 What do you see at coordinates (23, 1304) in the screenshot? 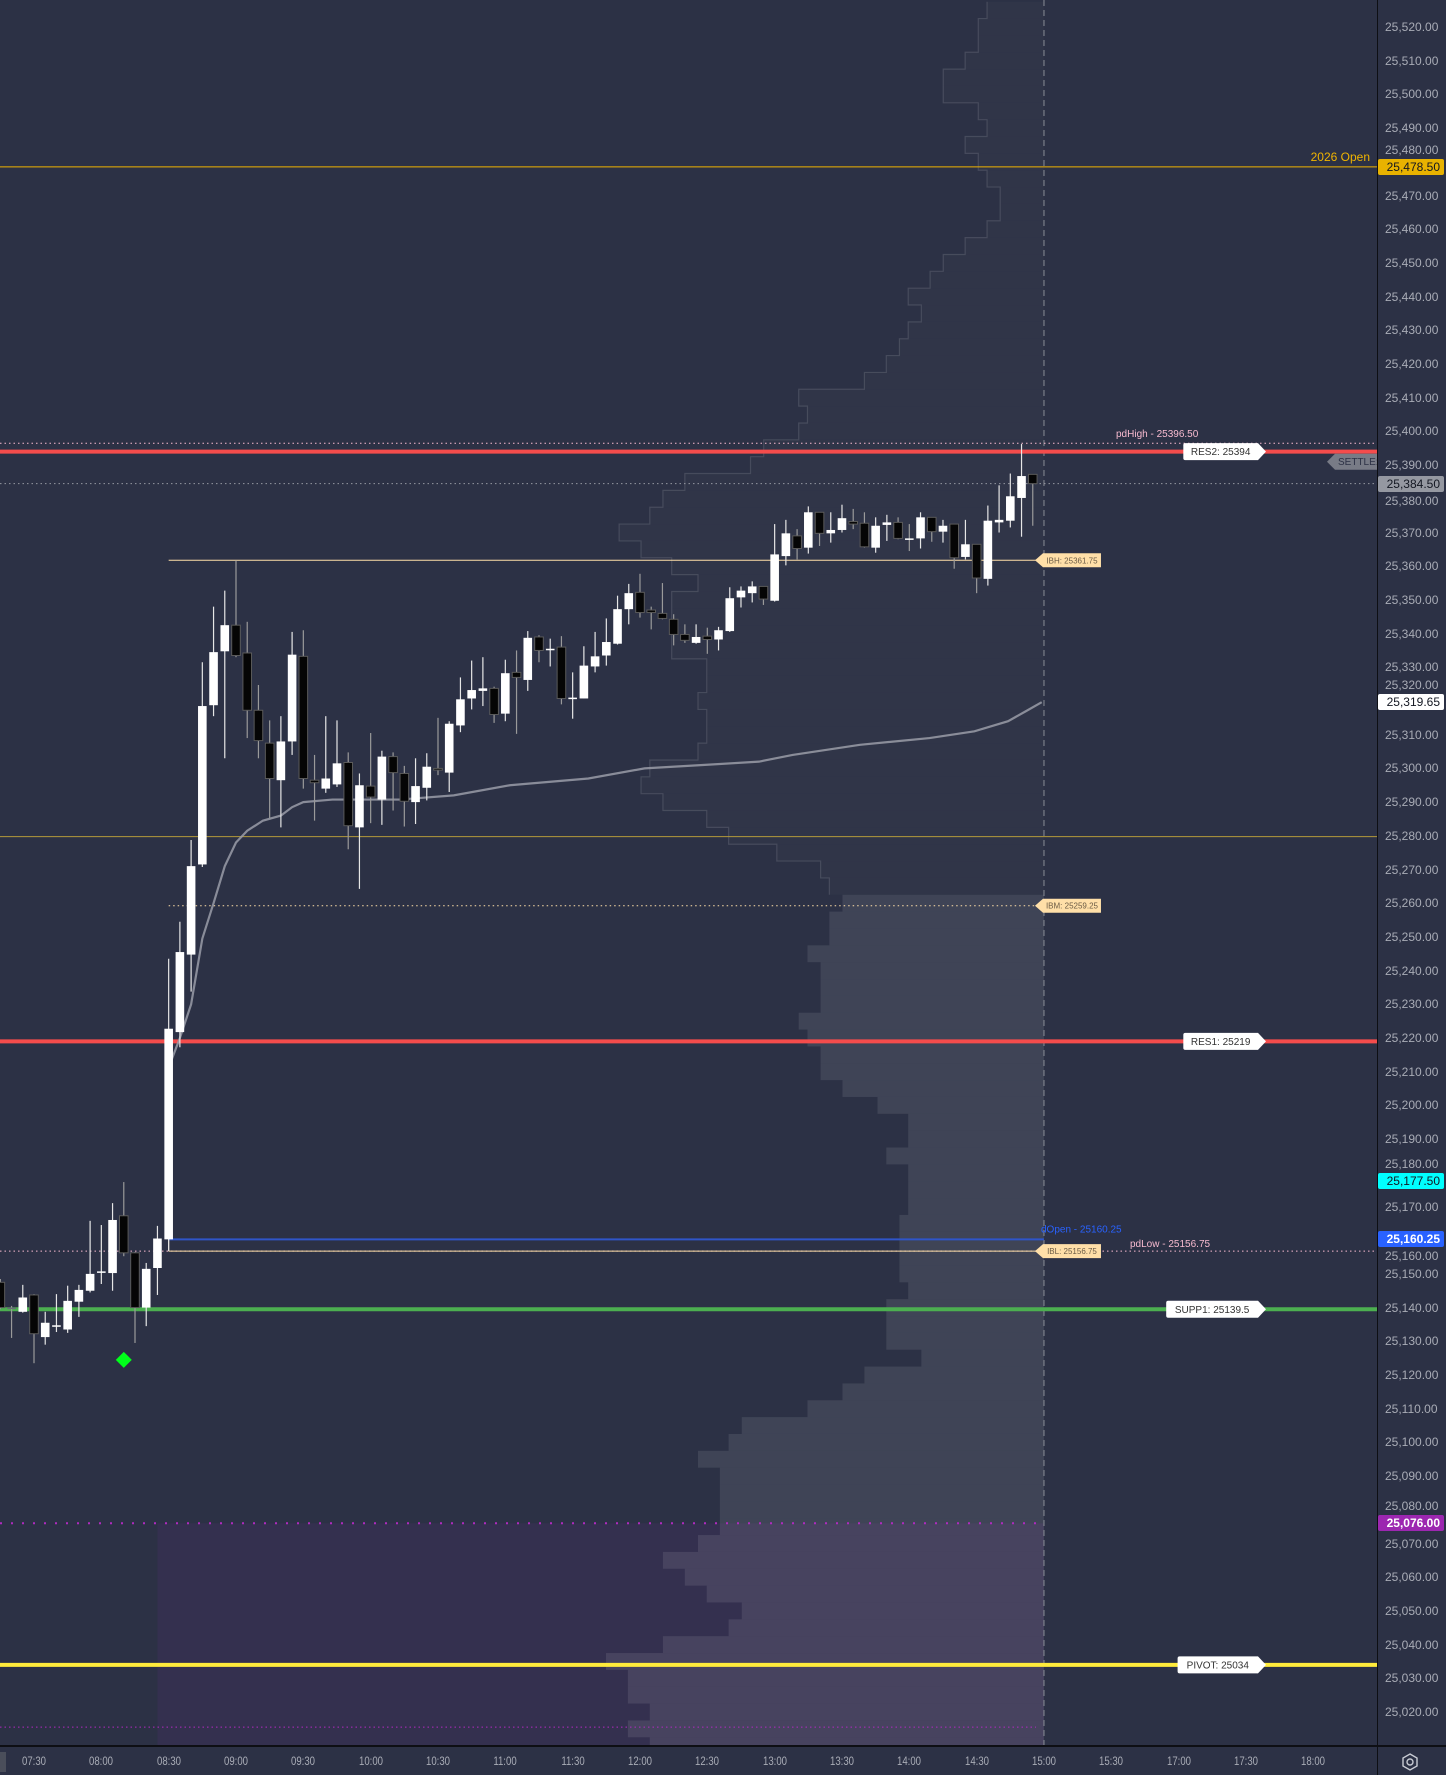
I see `candle-body` at bounding box center [23, 1304].